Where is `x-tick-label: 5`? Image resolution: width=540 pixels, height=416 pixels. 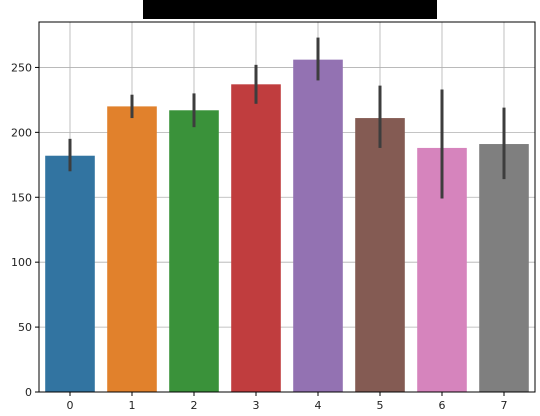 x-tick-label: 5 is located at coordinates (380, 405).